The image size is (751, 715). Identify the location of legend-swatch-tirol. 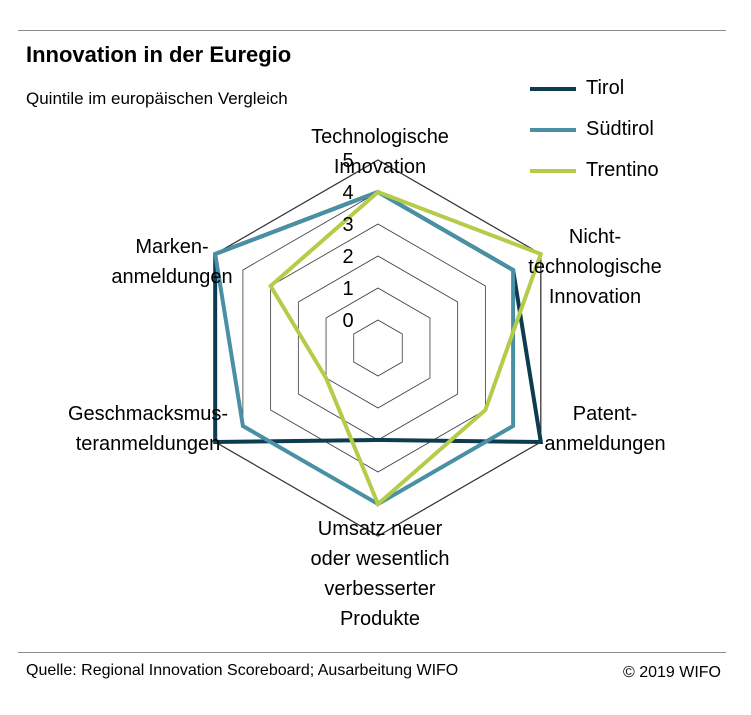
(553, 88).